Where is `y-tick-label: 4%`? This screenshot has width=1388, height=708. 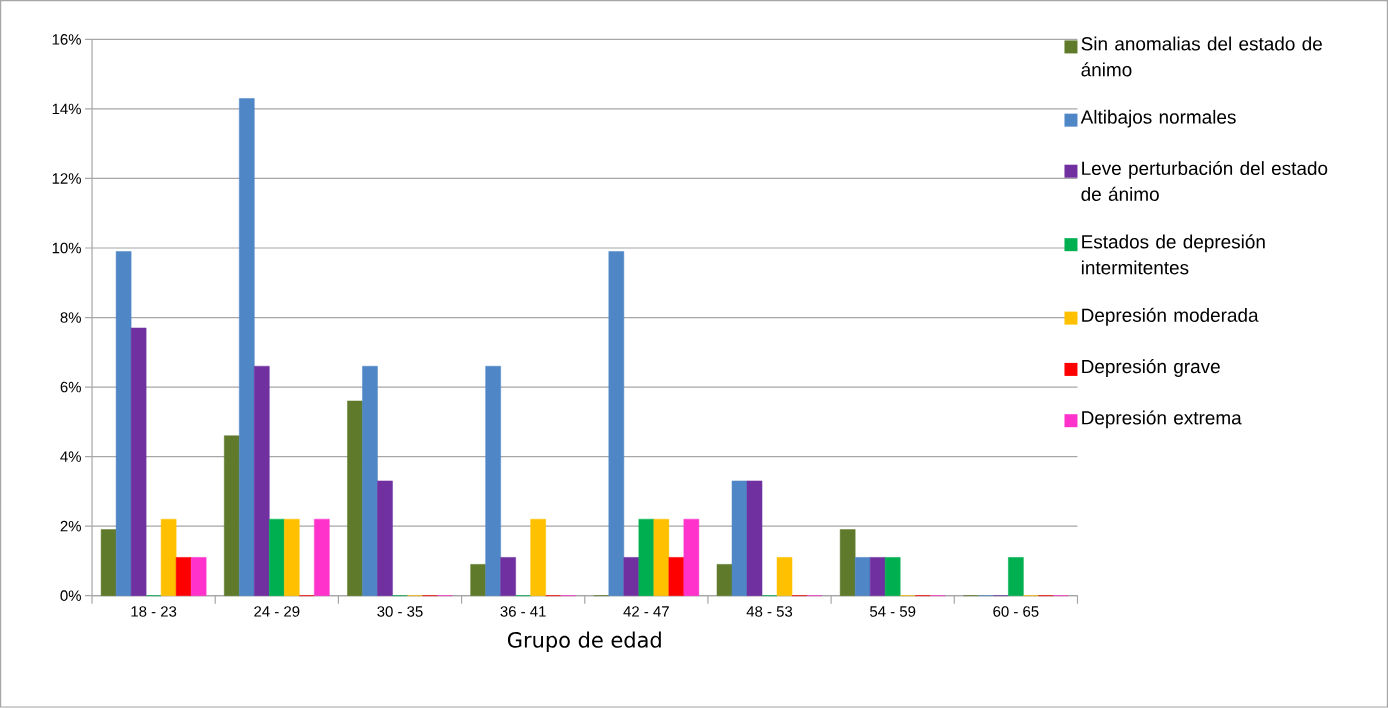
y-tick-label: 4% is located at coordinates (70, 456).